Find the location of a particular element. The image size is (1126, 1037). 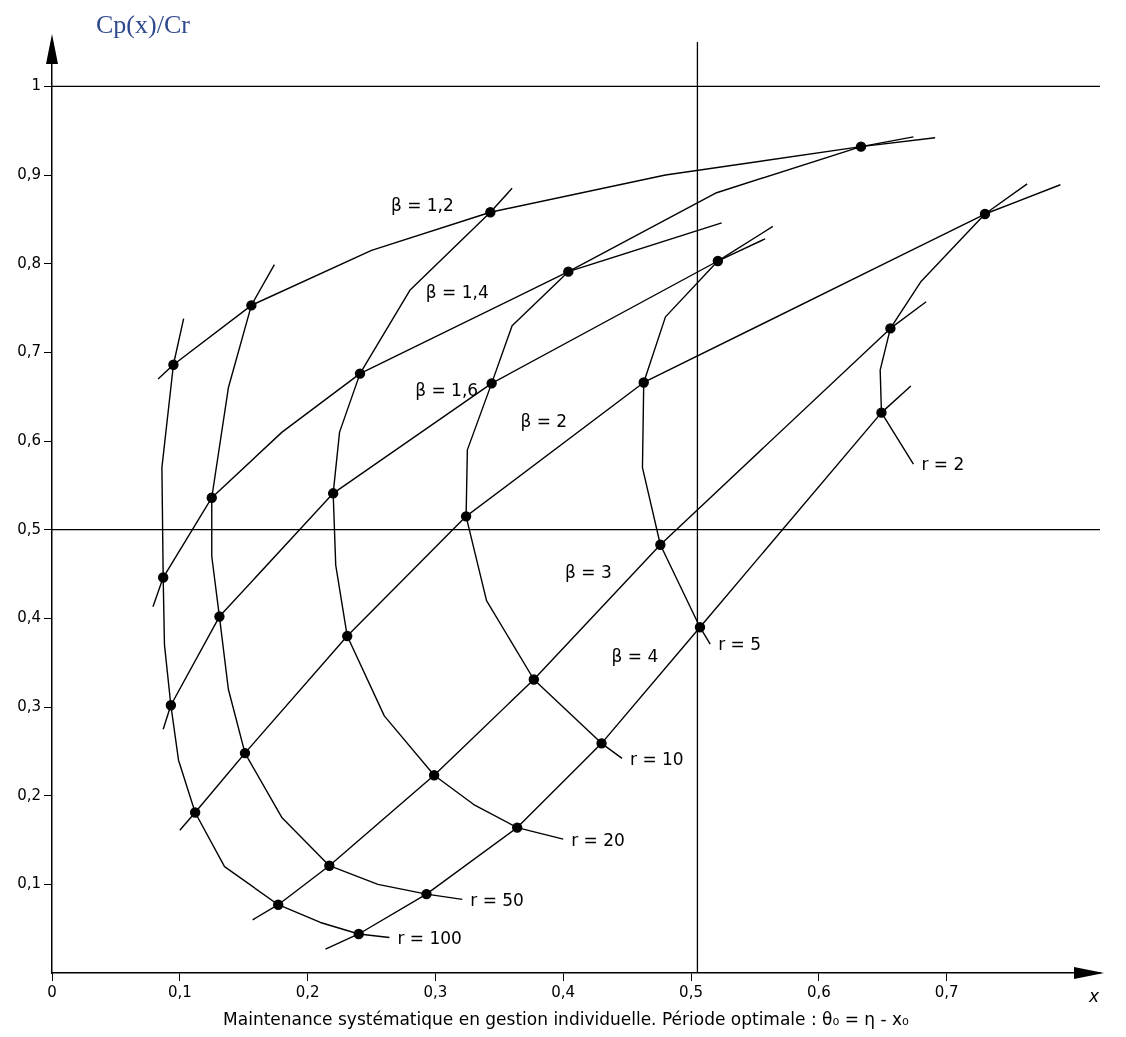

x-tick-label: 0,2 is located at coordinates (307, 991).